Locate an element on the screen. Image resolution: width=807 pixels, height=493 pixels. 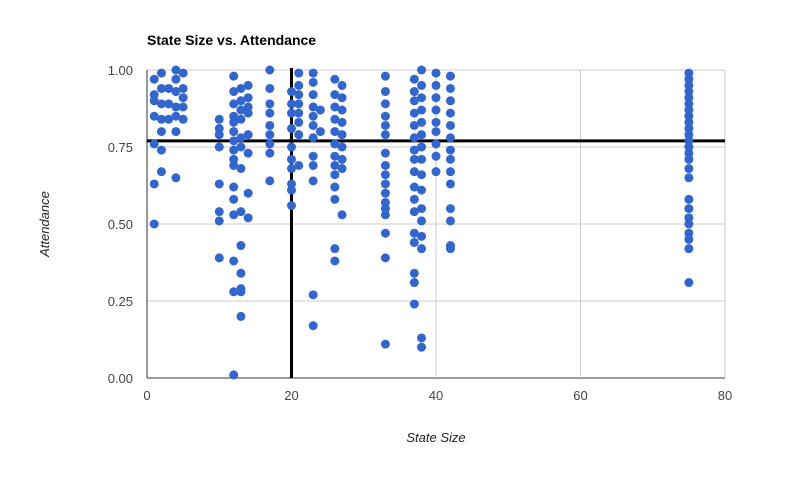
x-tick-label: 60 is located at coordinates (580, 395).